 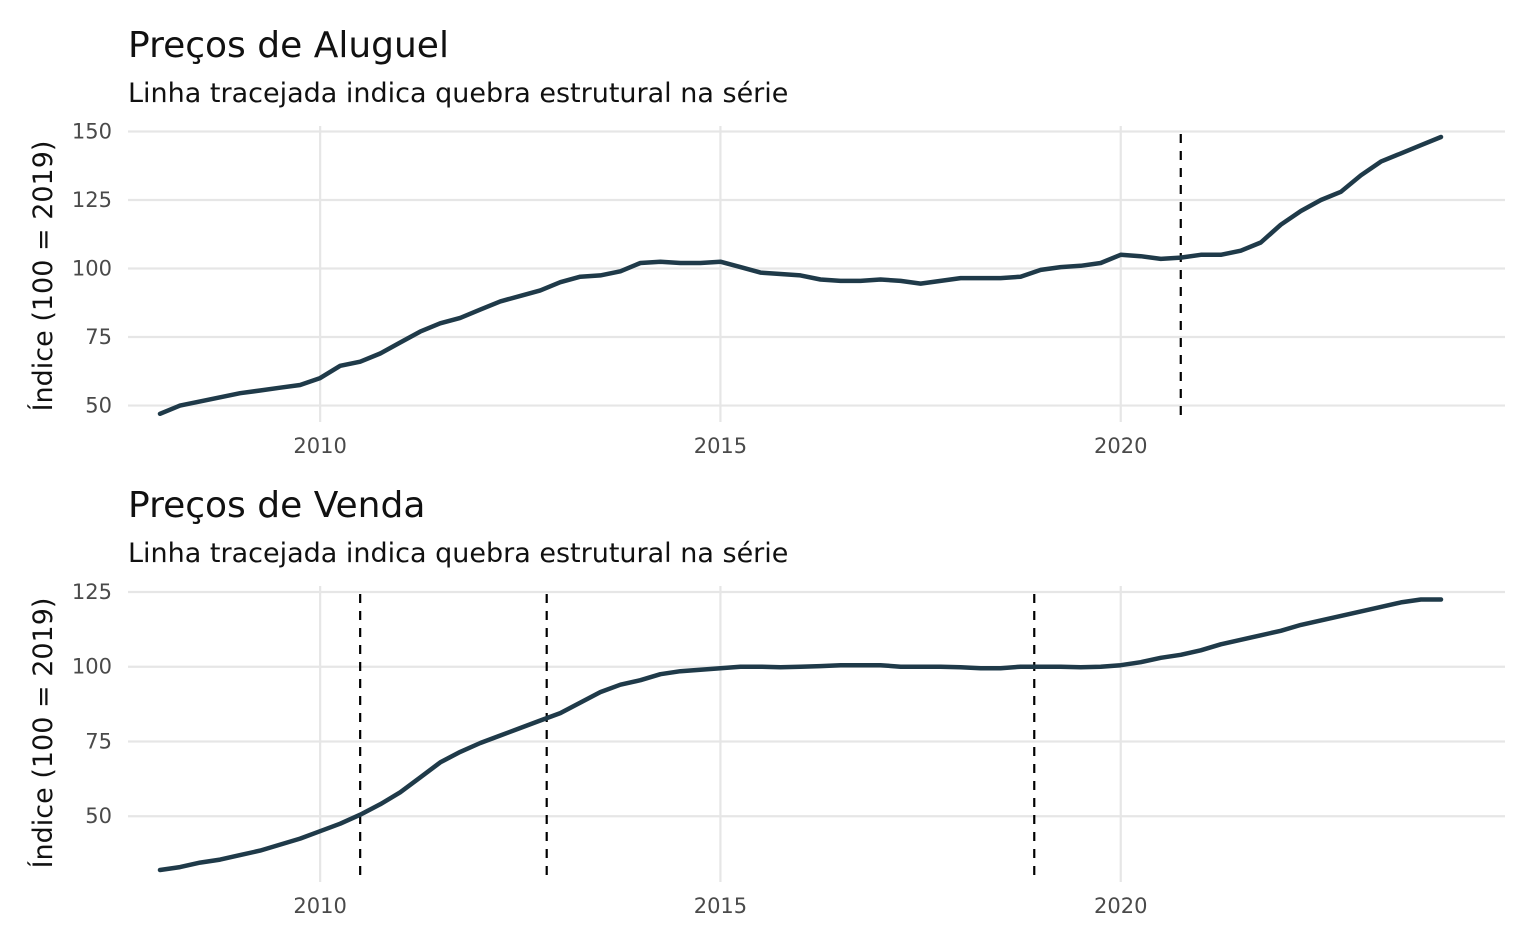 What do you see at coordinates (92, 269) in the screenshot?
I see `rent-y-tick-label: 100` at bounding box center [92, 269].